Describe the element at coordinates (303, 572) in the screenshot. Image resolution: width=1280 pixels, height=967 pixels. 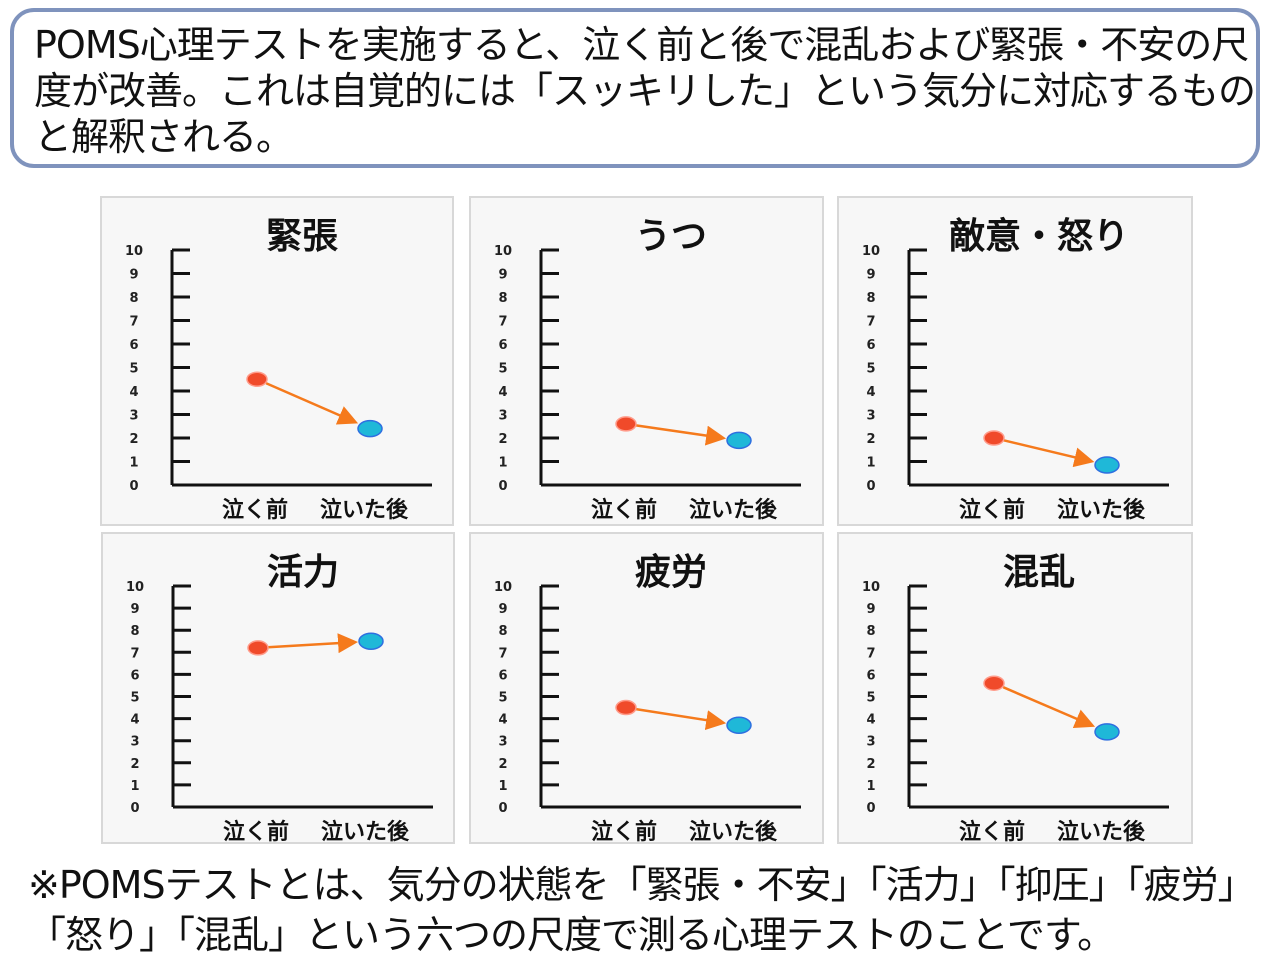
I see `chart-title: 活力` at that location.